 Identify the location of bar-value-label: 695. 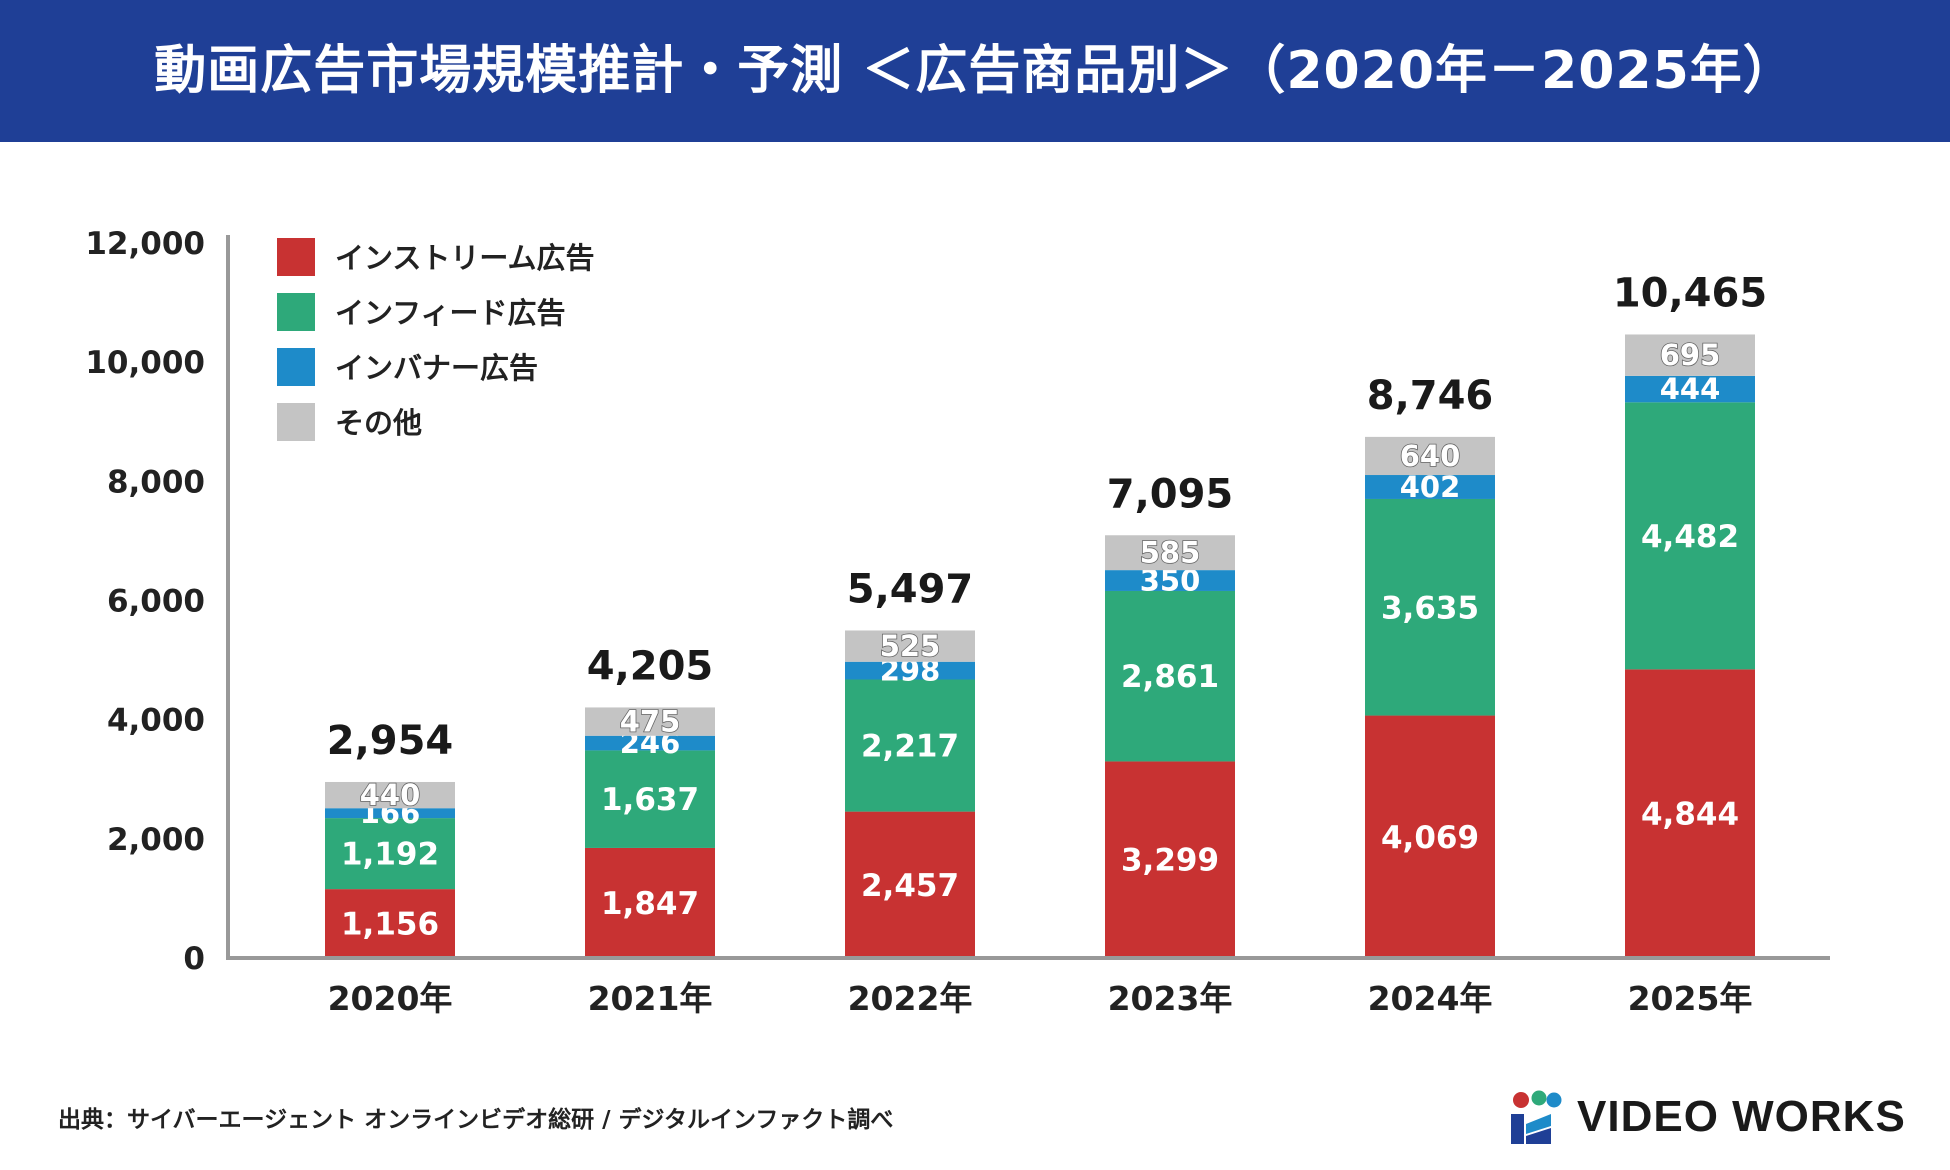
(1690, 355).